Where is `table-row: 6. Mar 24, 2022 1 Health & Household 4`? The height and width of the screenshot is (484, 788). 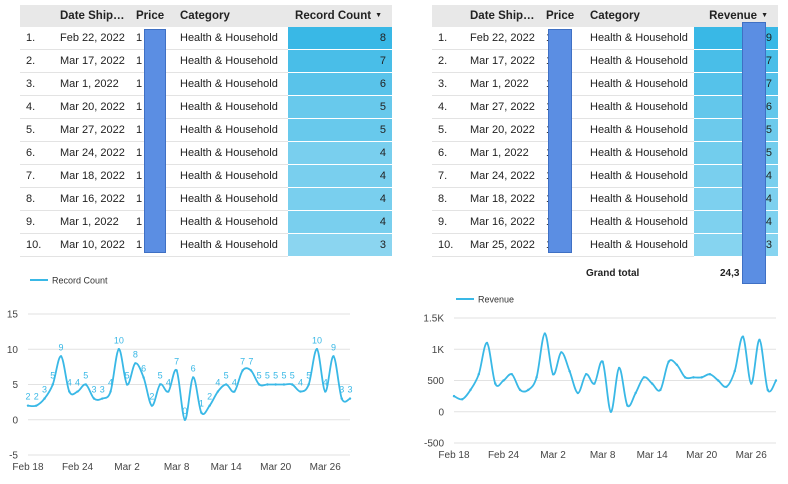 table-row: 6. Mar 24, 2022 1 Health & Household 4 is located at coordinates (206, 153).